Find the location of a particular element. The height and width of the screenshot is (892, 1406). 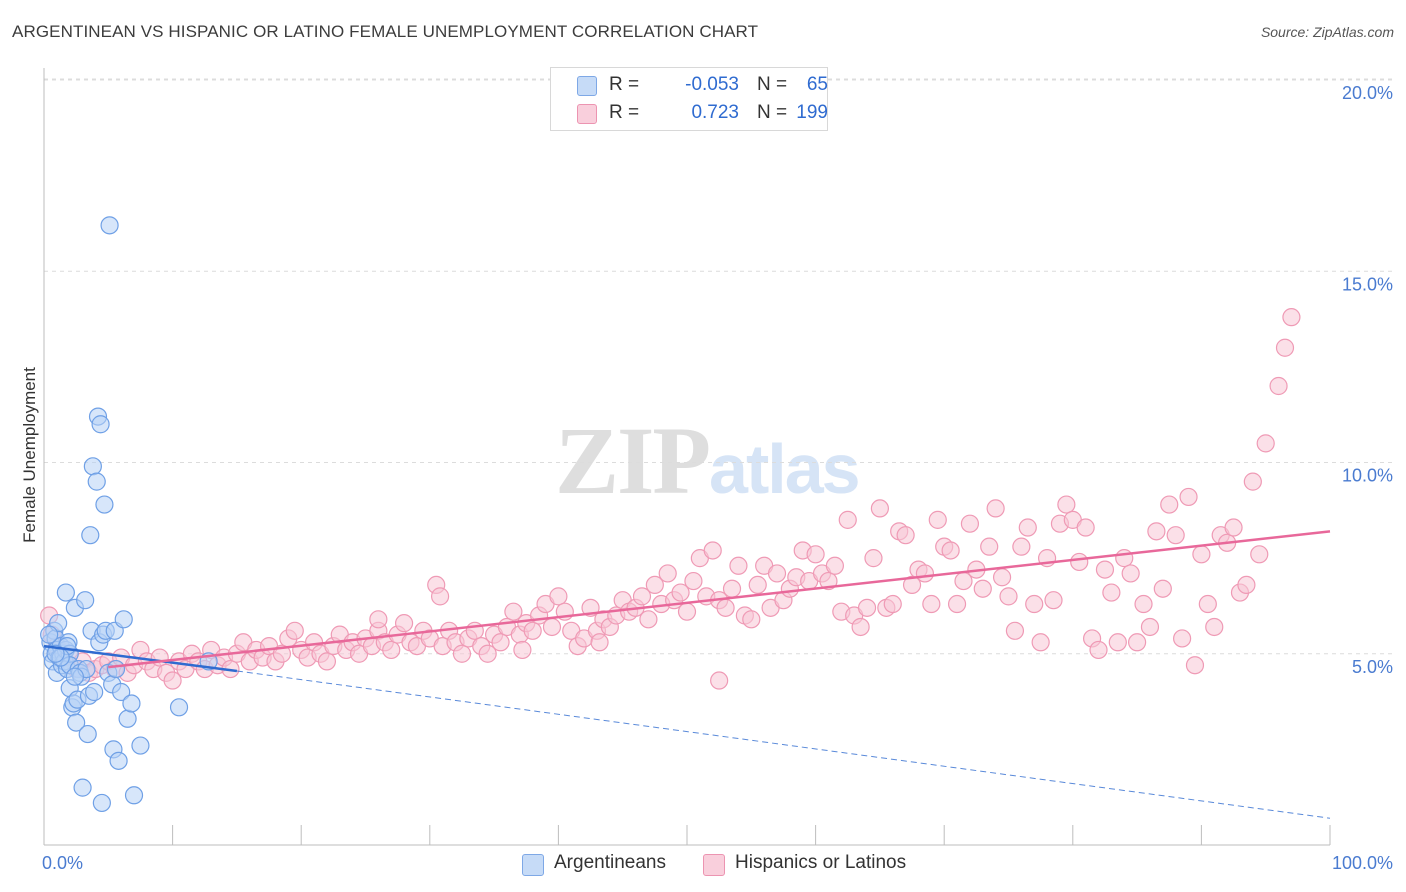

series-legend: Argentineans Hispanics or Latinos is located at coordinates (703, 865).